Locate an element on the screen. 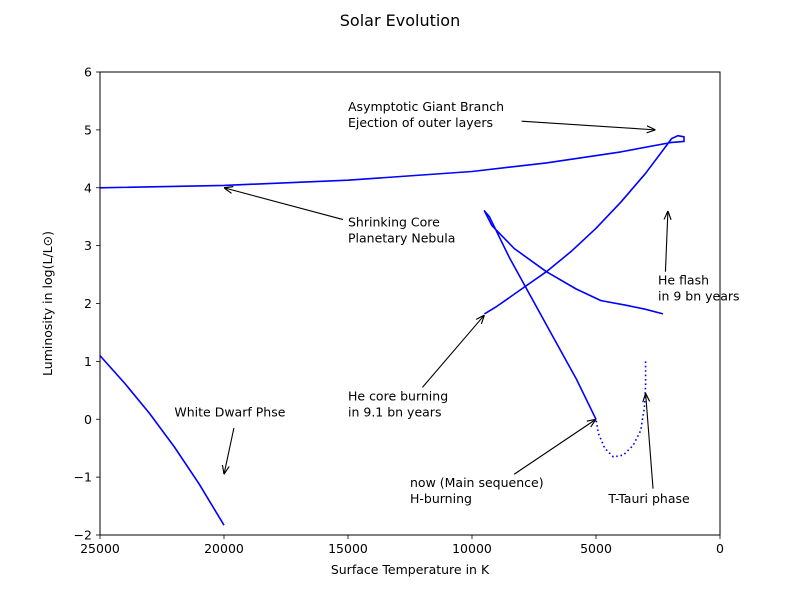 The image size is (800, 600). x-tick-label: 0 is located at coordinates (720, 548).